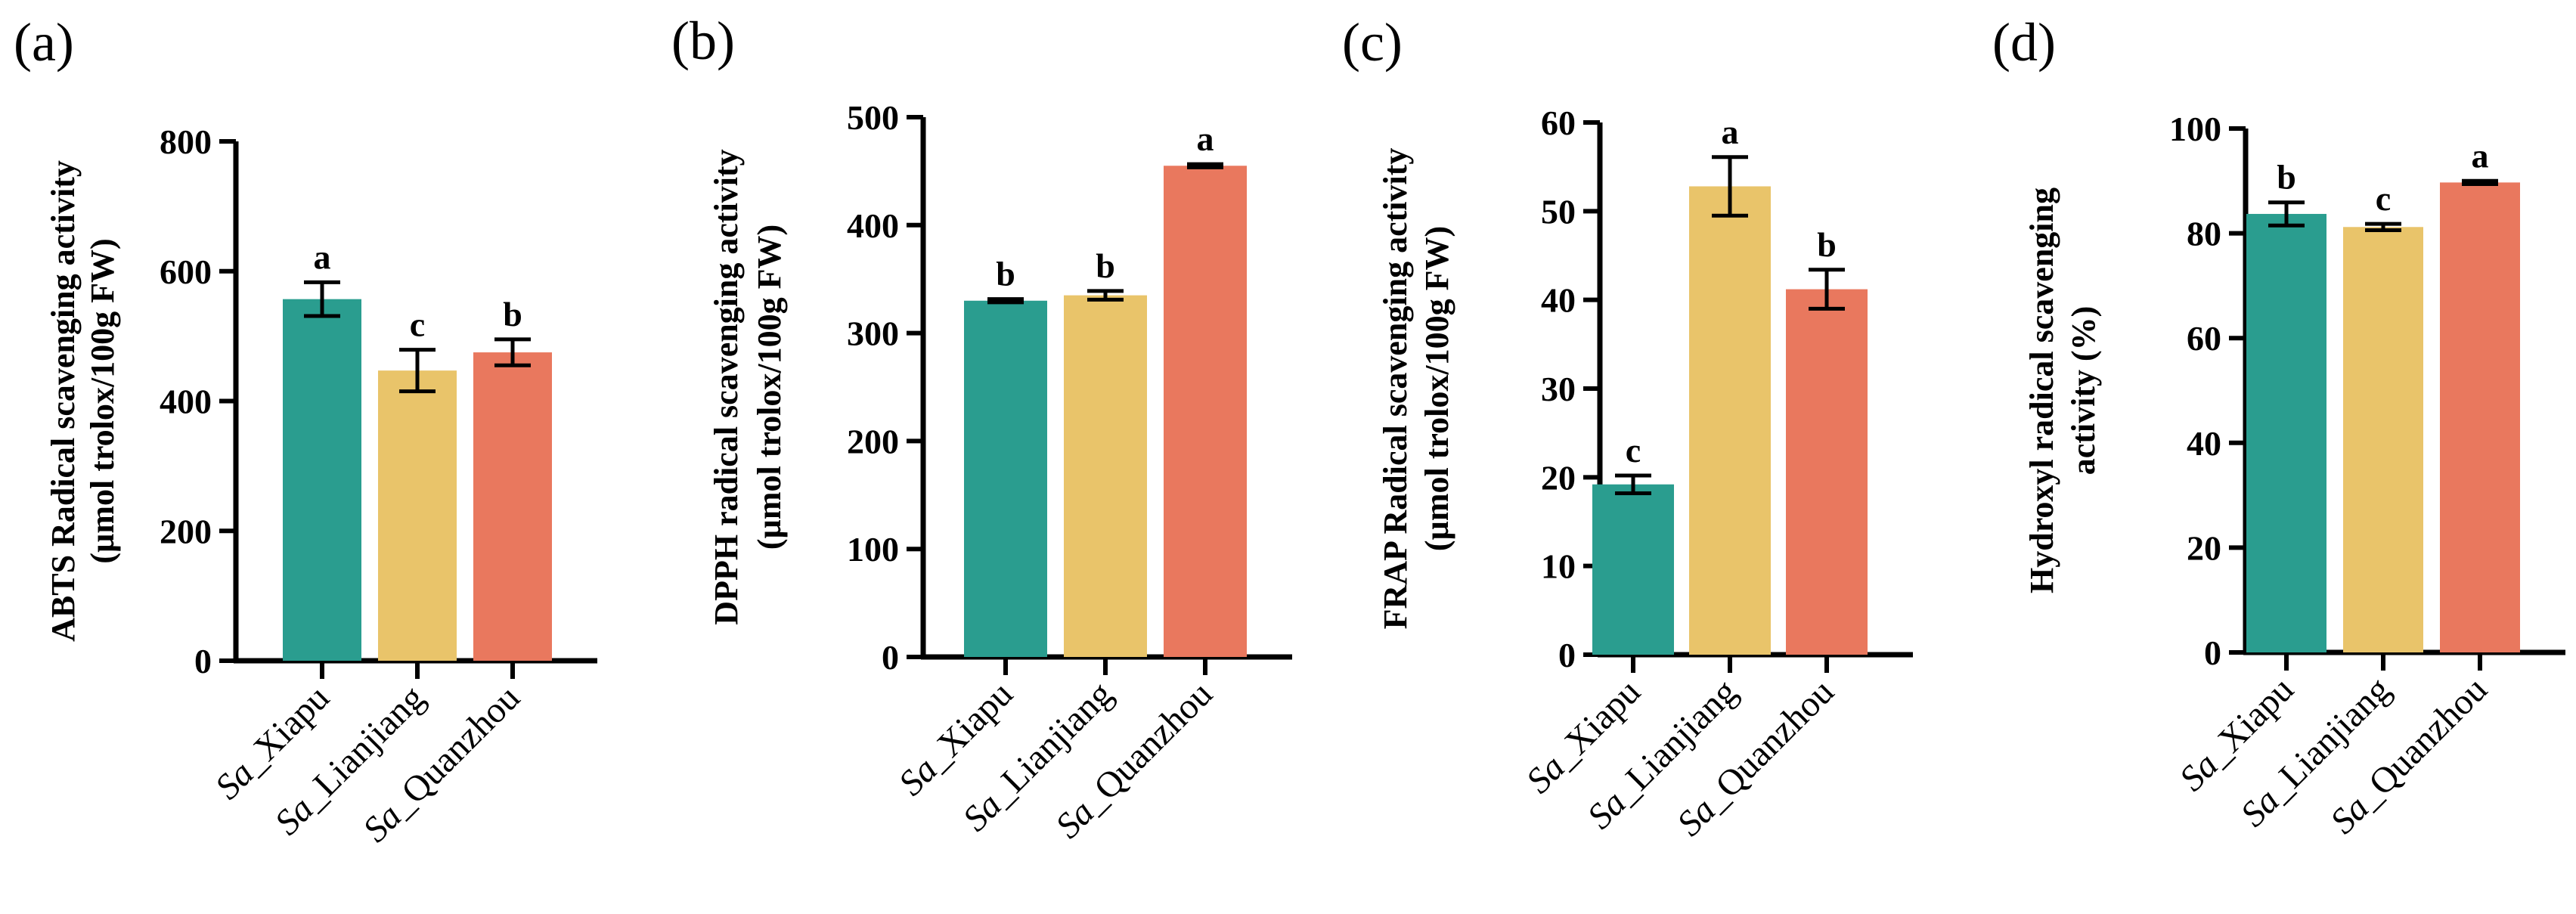 The width and height of the screenshot is (2576, 914). Describe the element at coordinates (1558, 389) in the screenshot. I see `y-tick-label: 30` at that location.